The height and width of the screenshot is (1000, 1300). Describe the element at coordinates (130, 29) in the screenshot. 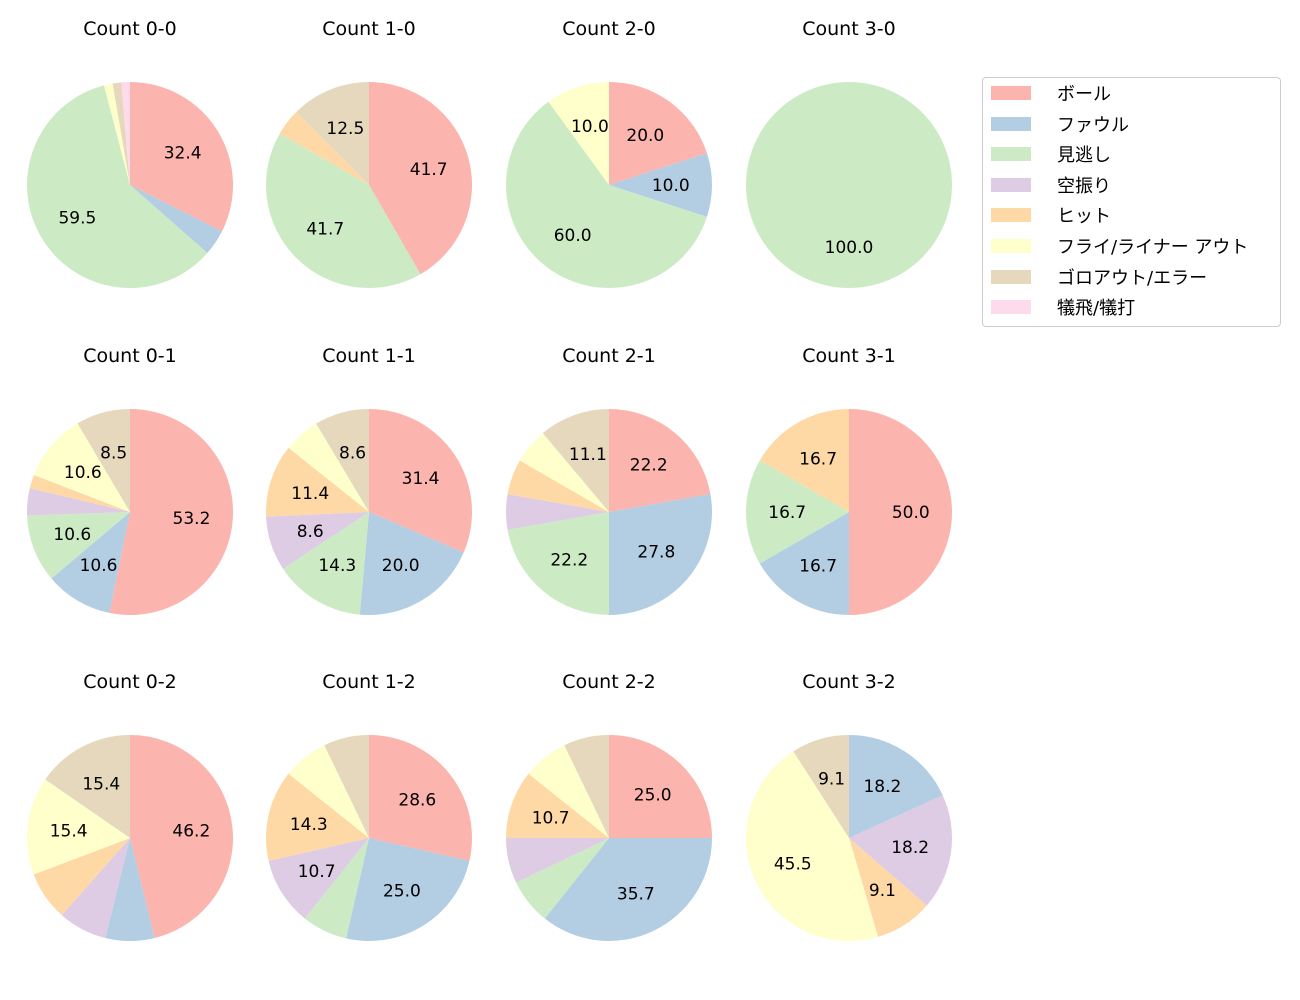

I see `pie-title: Count 0-0` at that location.